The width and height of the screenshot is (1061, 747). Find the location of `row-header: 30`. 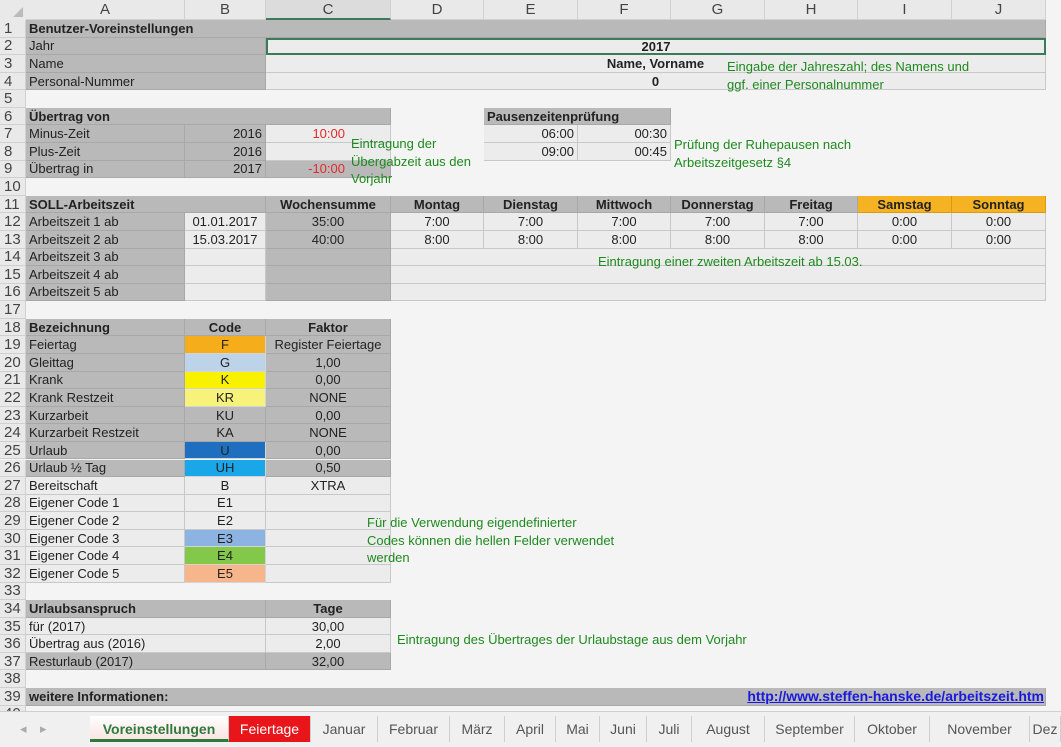

row-header: 30 is located at coordinates (13, 539).